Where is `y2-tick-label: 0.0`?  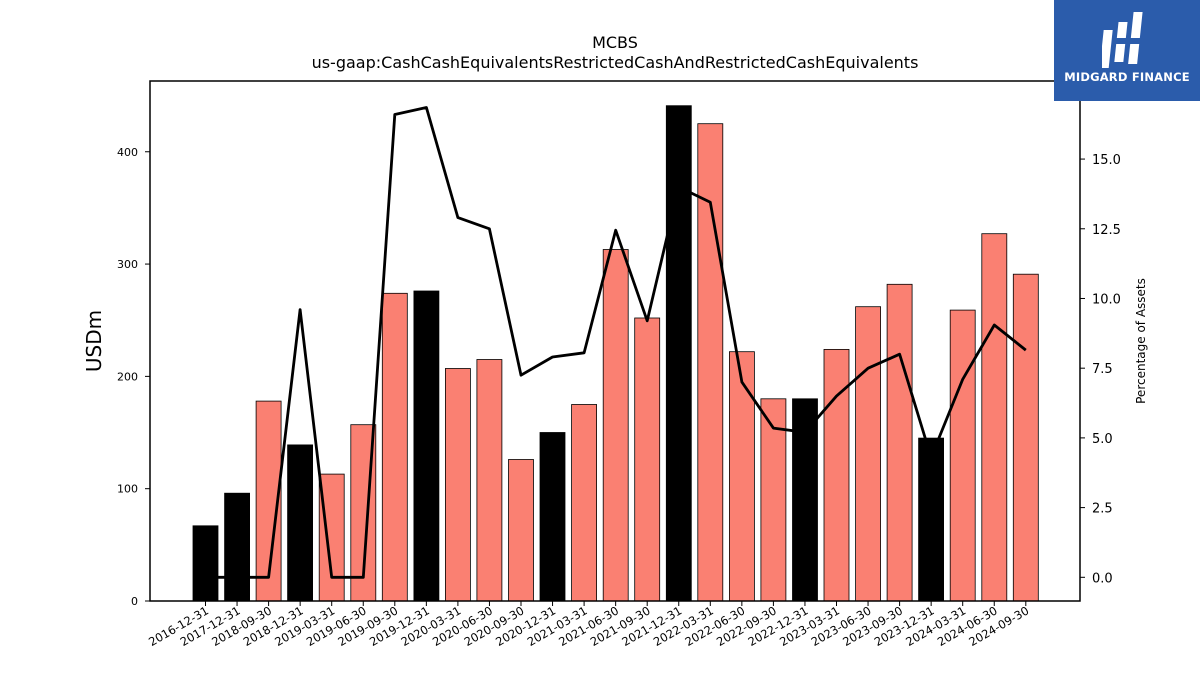
y2-tick-label: 0.0 is located at coordinates (1102, 578).